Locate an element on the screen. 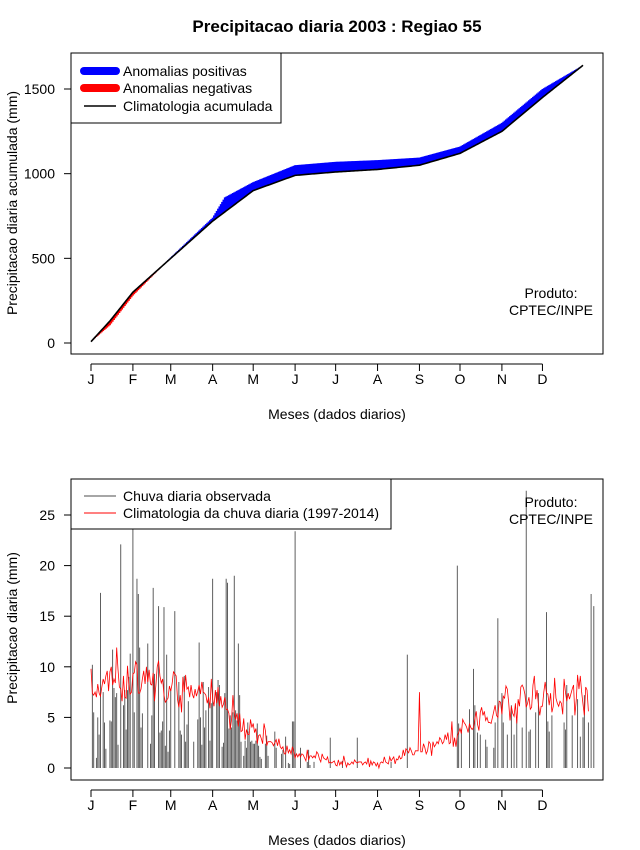 The width and height of the screenshot is (640, 850). legend-climatology-label: Climatologia acumulada is located at coordinates (198, 106).